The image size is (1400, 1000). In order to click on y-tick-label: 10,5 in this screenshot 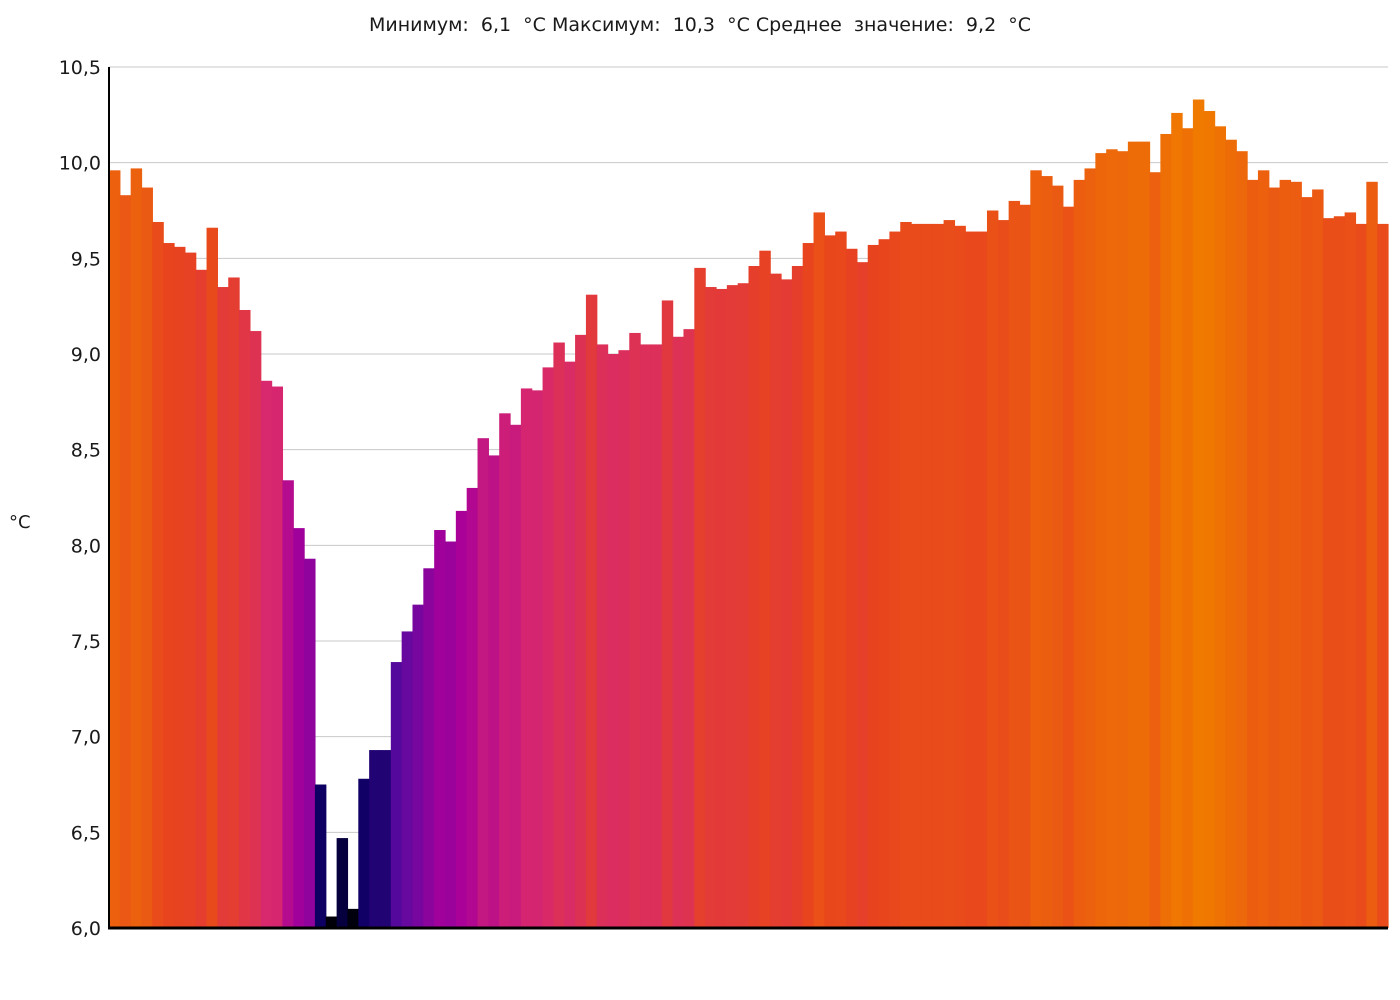, I will do `click(80, 68)`.